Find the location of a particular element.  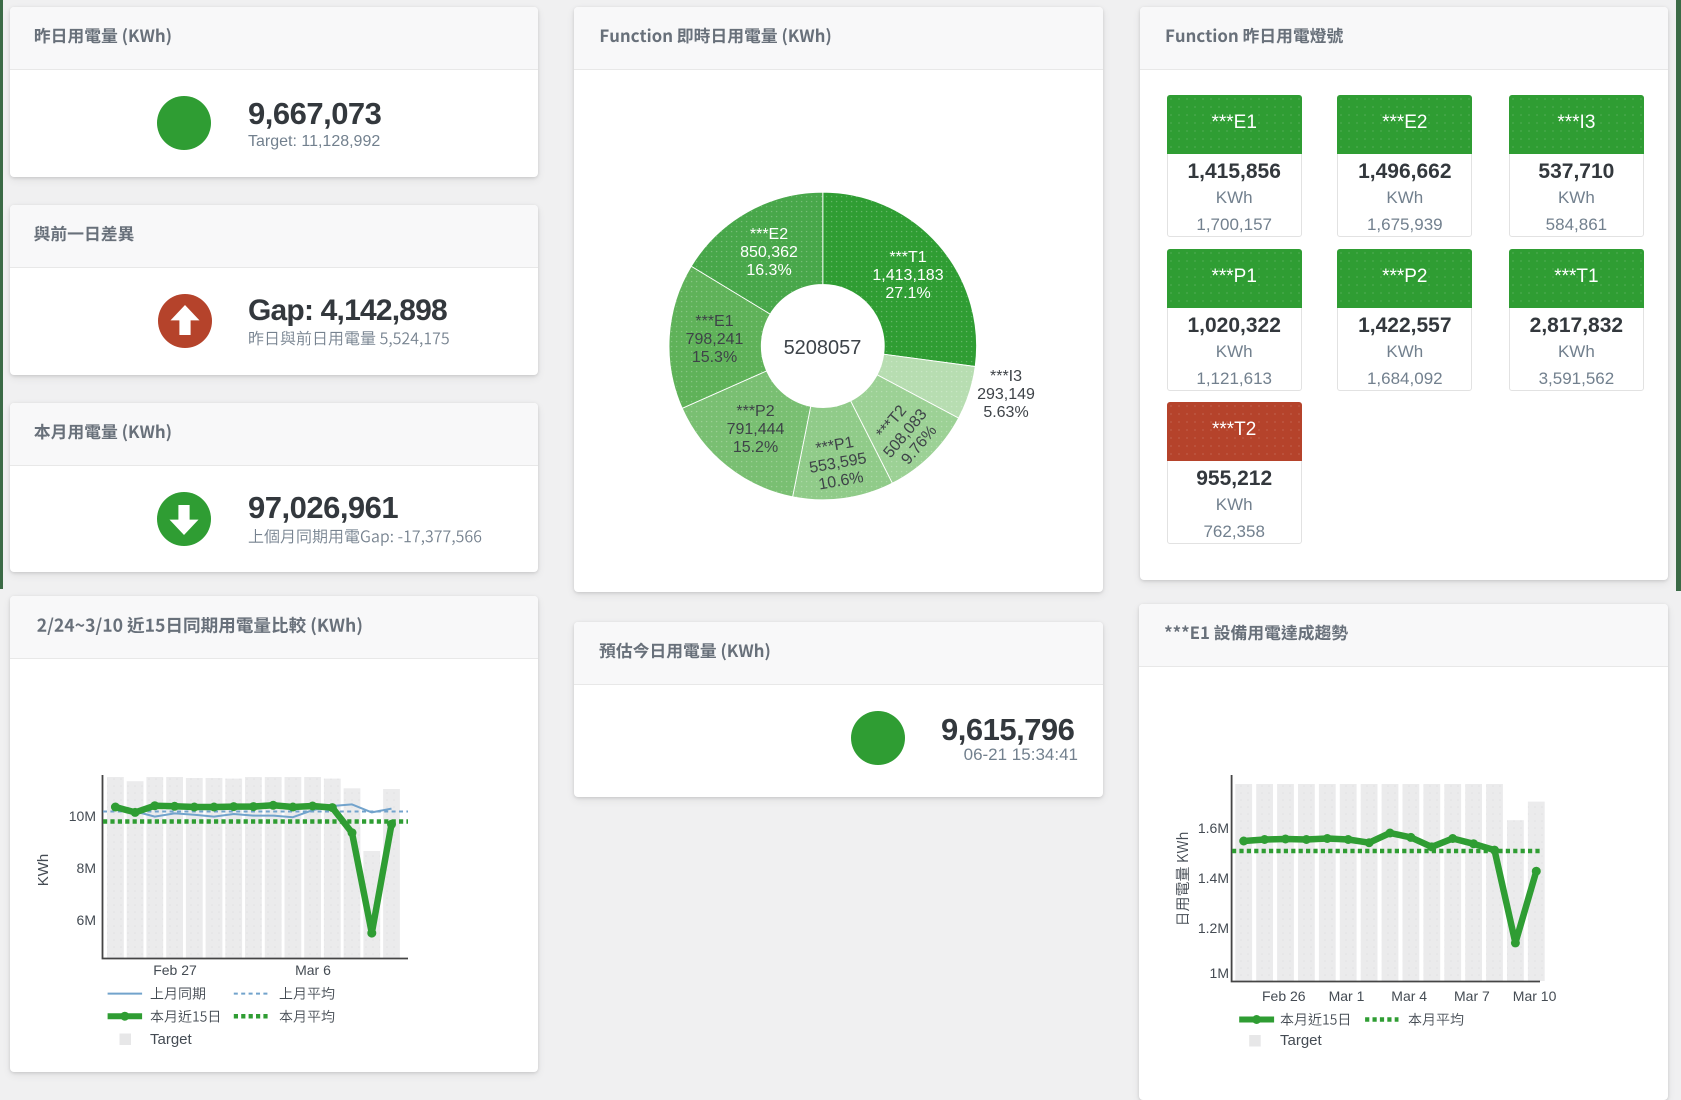

svg-text: Feb 27 is located at coordinates (175, 970).